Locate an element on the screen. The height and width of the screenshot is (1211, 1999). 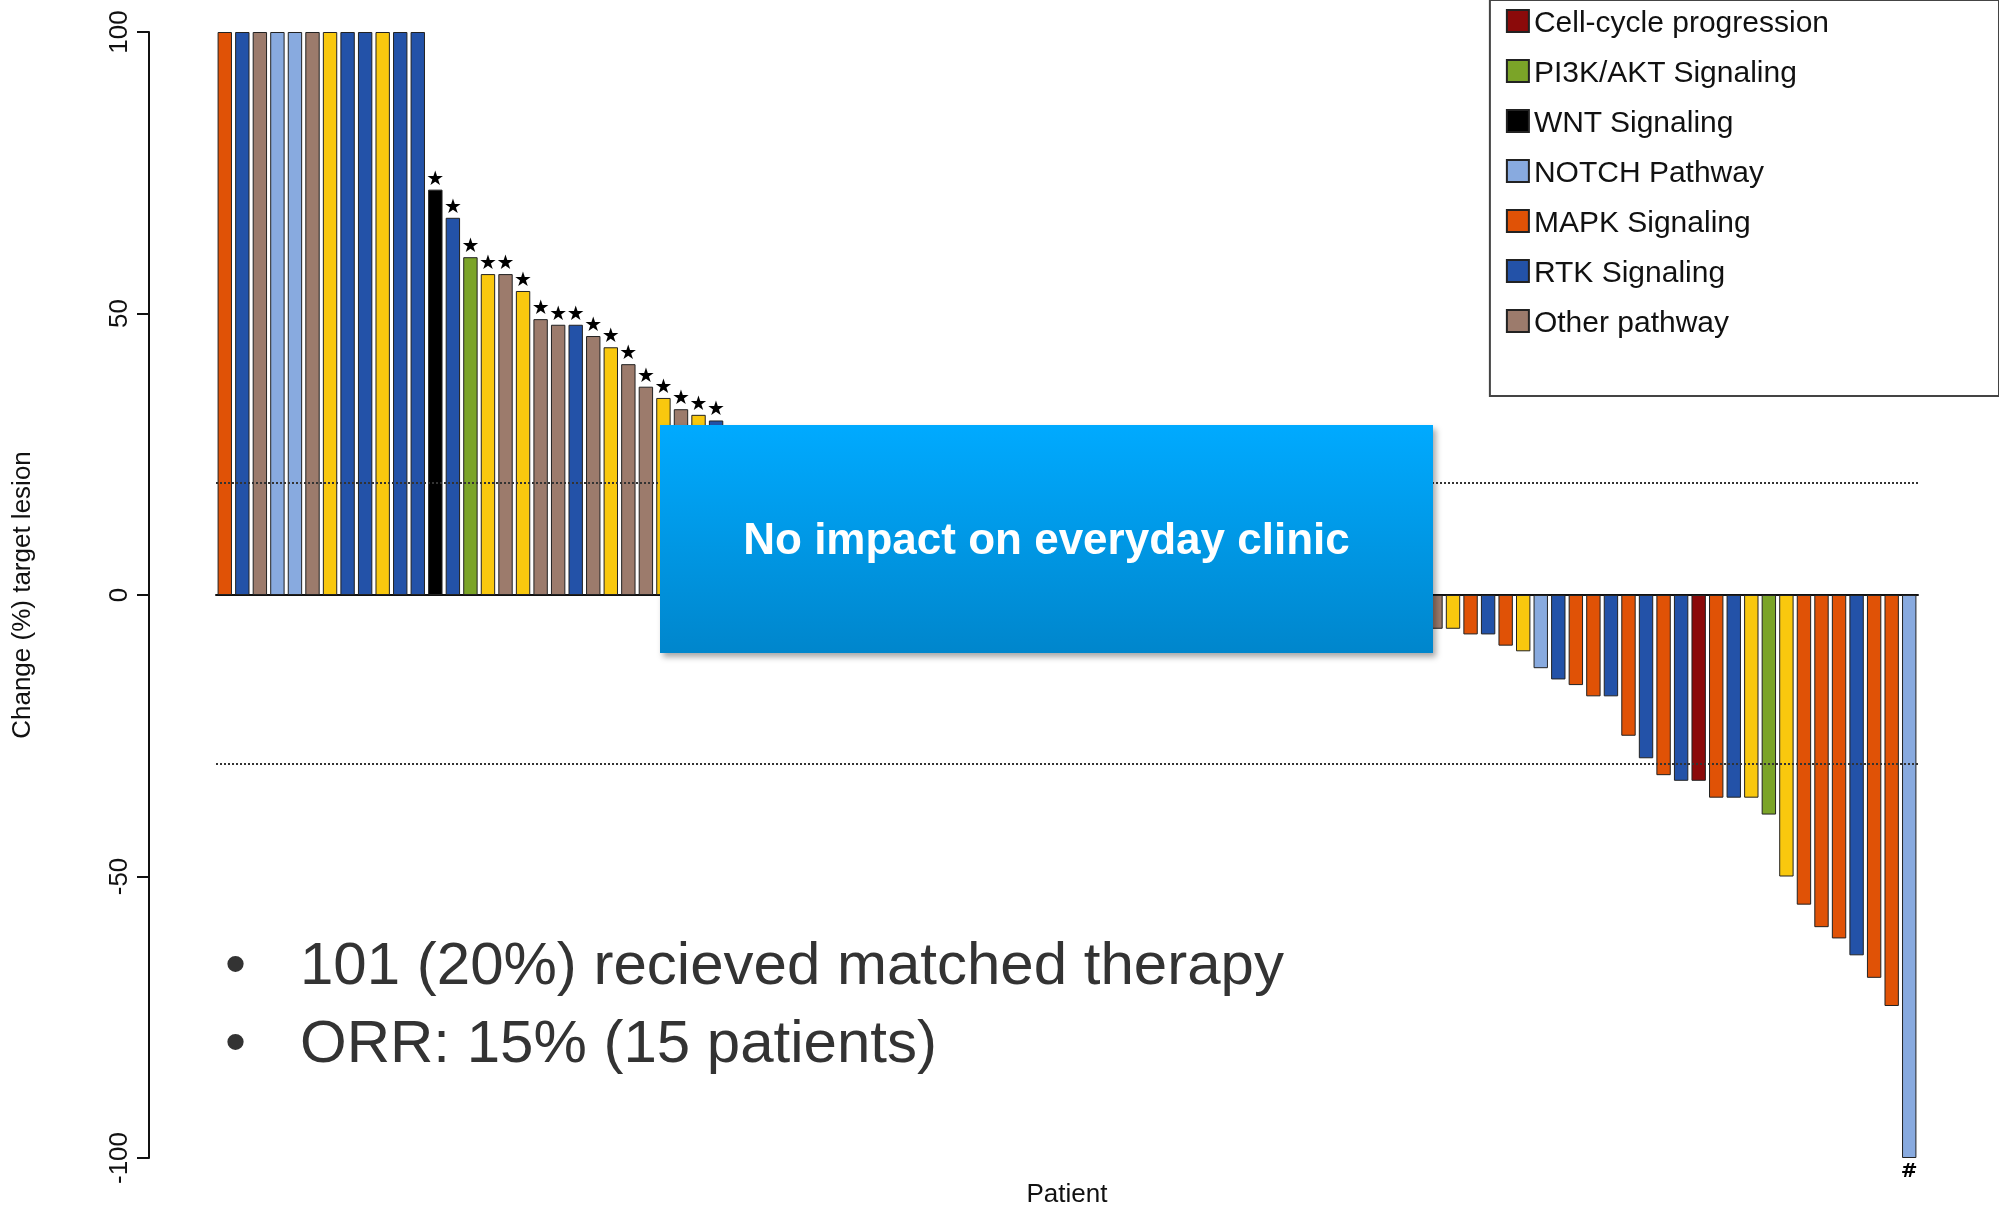
callout-box: No impact on everyday clinic is located at coordinates (1046, 539).